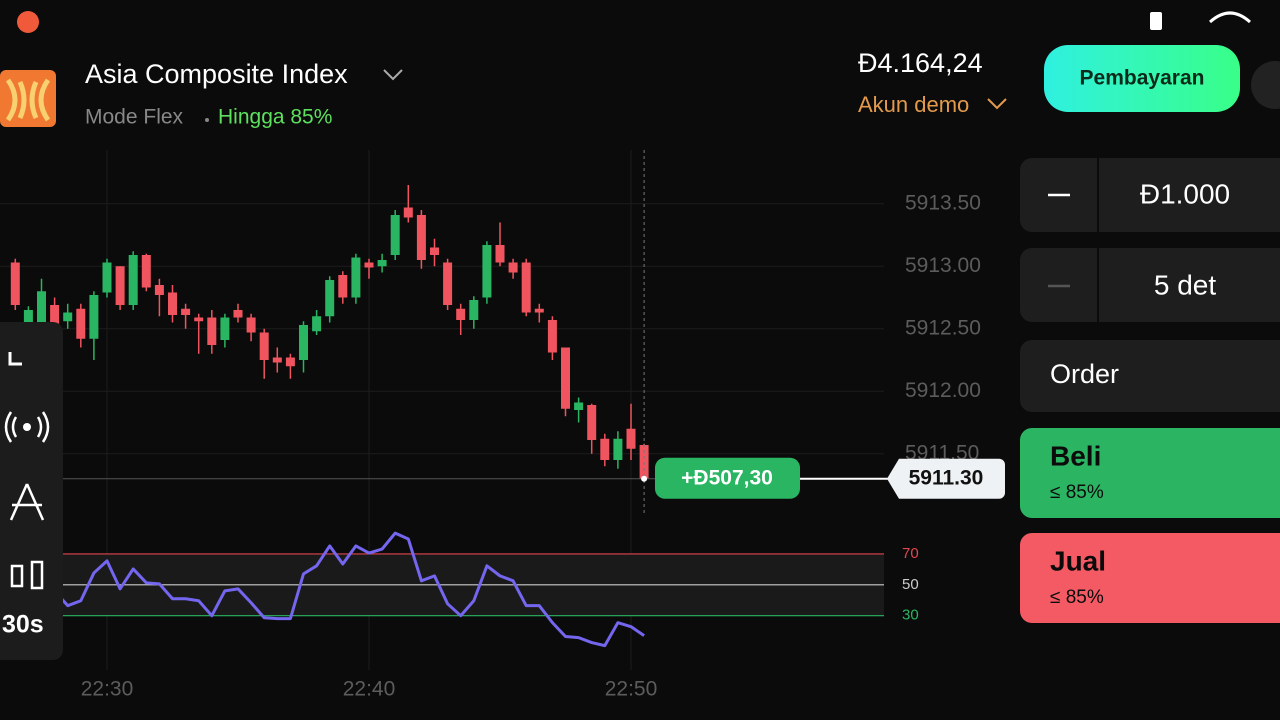 The height and width of the screenshot is (720, 1280). I want to click on current-price-label: 5911.30, so click(946, 477).